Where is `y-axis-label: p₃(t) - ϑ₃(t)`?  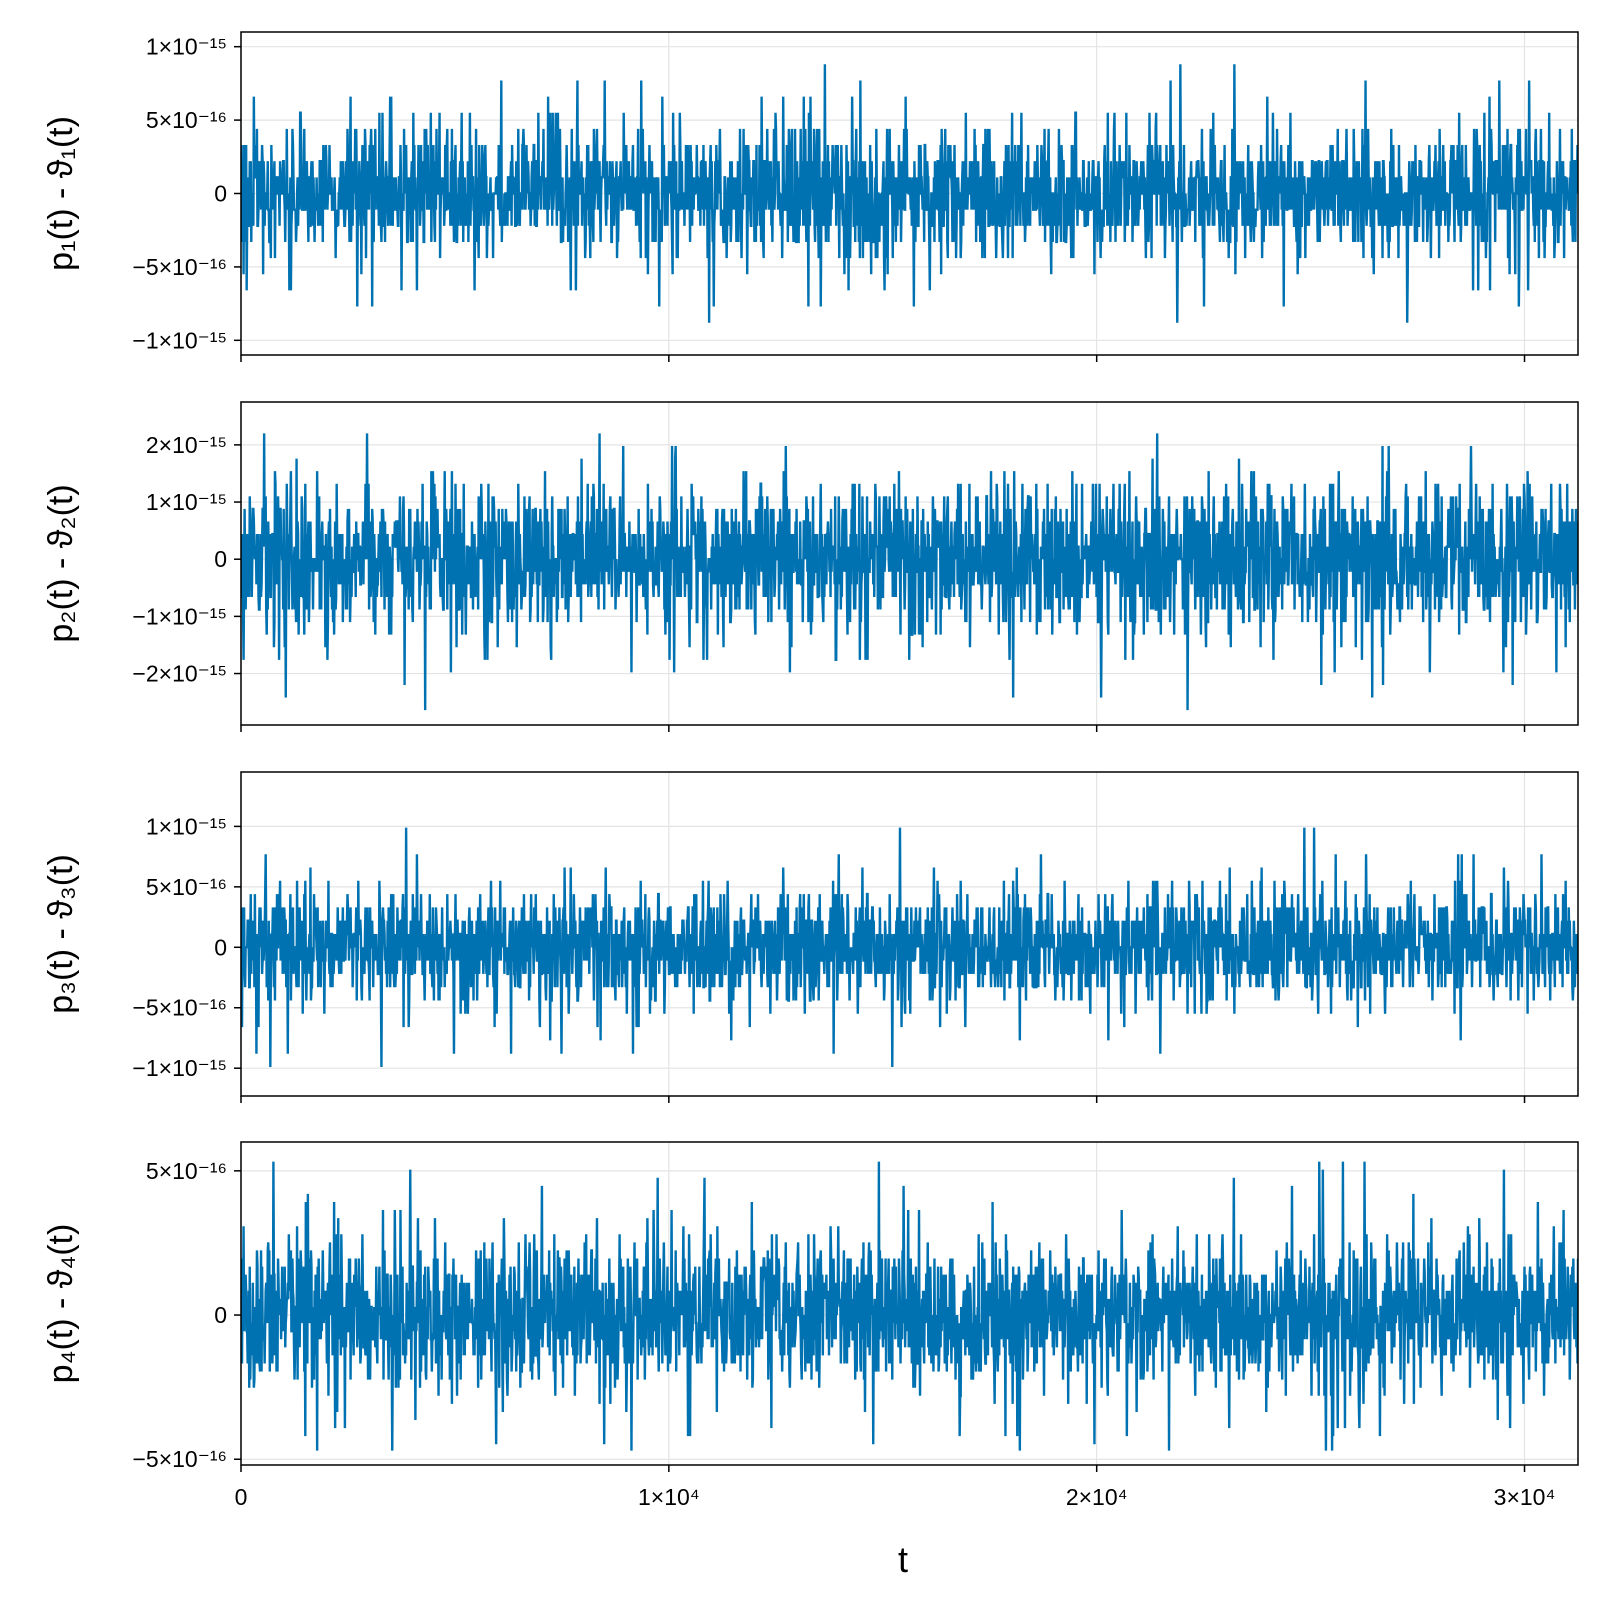
y-axis-label: p₃(t) - ϑ₃(t) is located at coordinates (61, 934).